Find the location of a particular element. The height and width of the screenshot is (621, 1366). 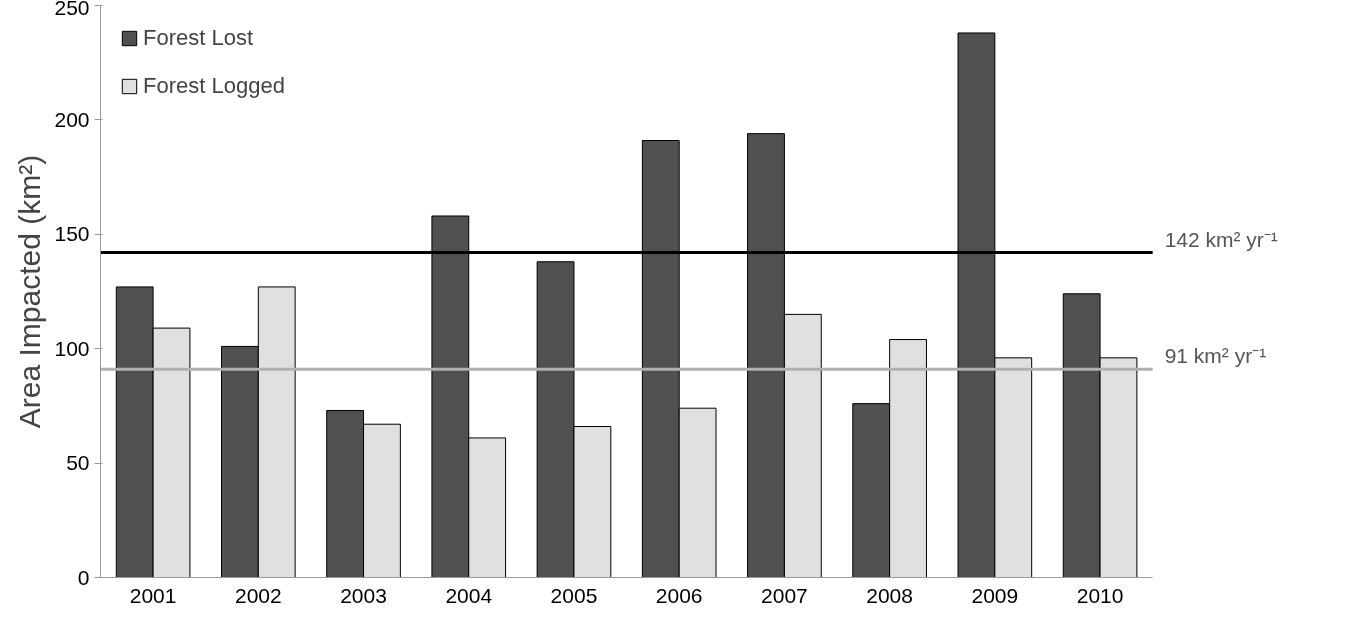

y-tick-label: 150 is located at coordinates (72, 234).